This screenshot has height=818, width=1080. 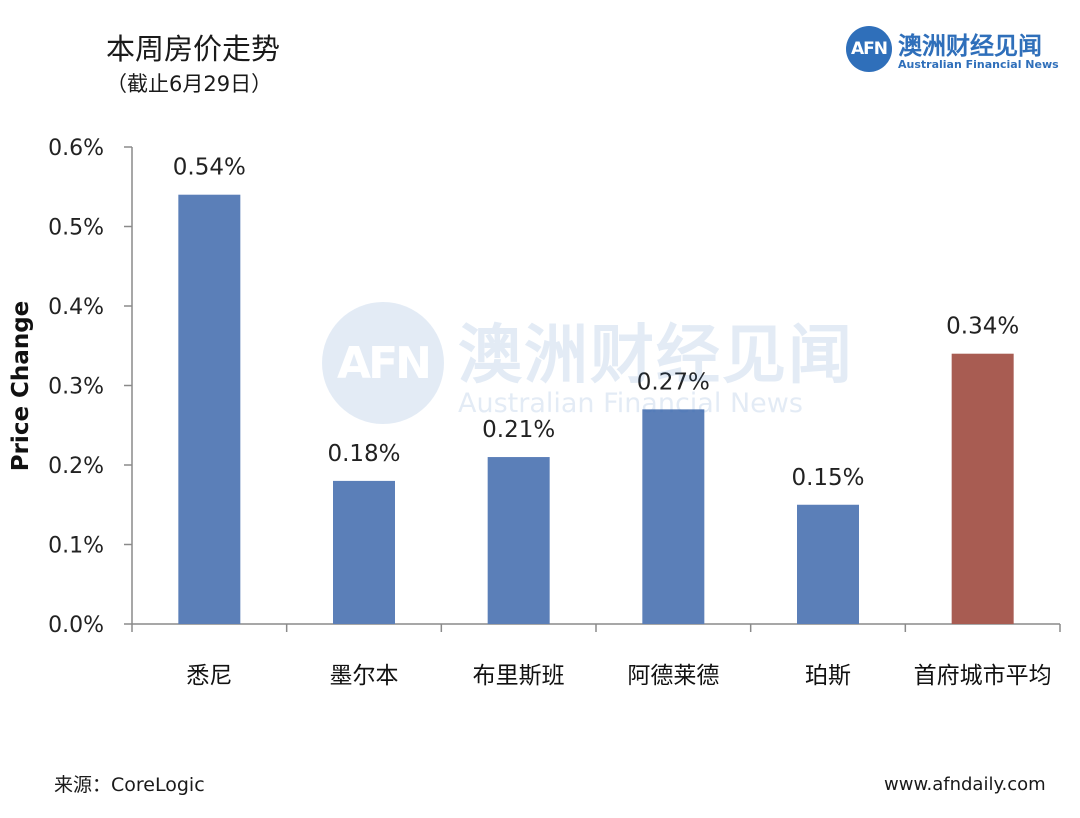 What do you see at coordinates (965, 784) in the screenshot?
I see `website-url: www.afndaily.com` at bounding box center [965, 784].